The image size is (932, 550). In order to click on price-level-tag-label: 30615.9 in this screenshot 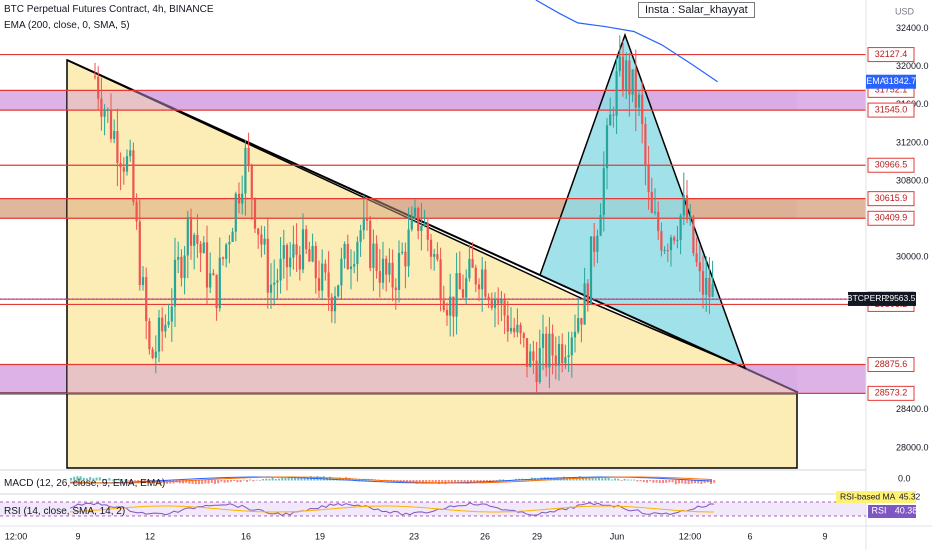, I will do `click(891, 198)`.